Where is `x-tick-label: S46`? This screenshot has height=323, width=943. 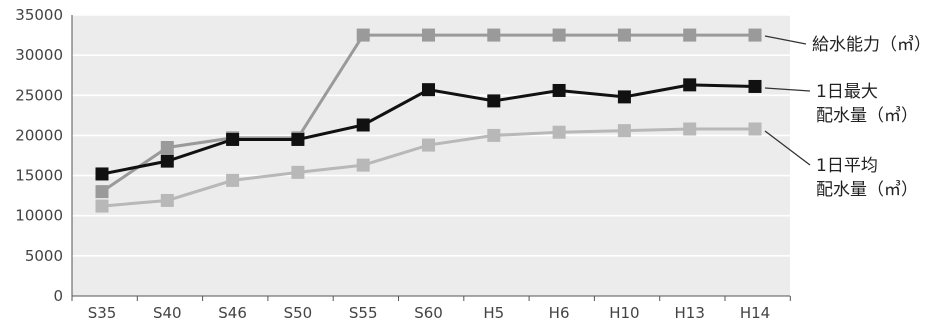
x-tick-label: S46 is located at coordinates (232, 313).